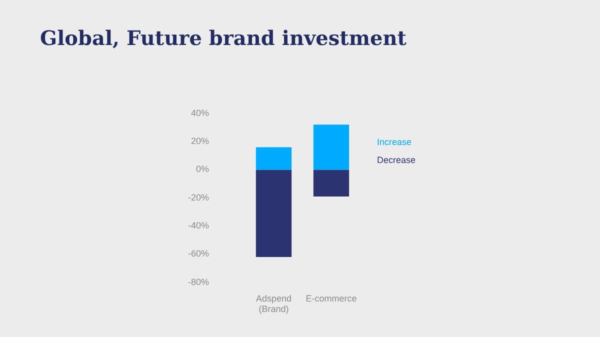  I want to click on y-tick-label: 0%, so click(203, 169).